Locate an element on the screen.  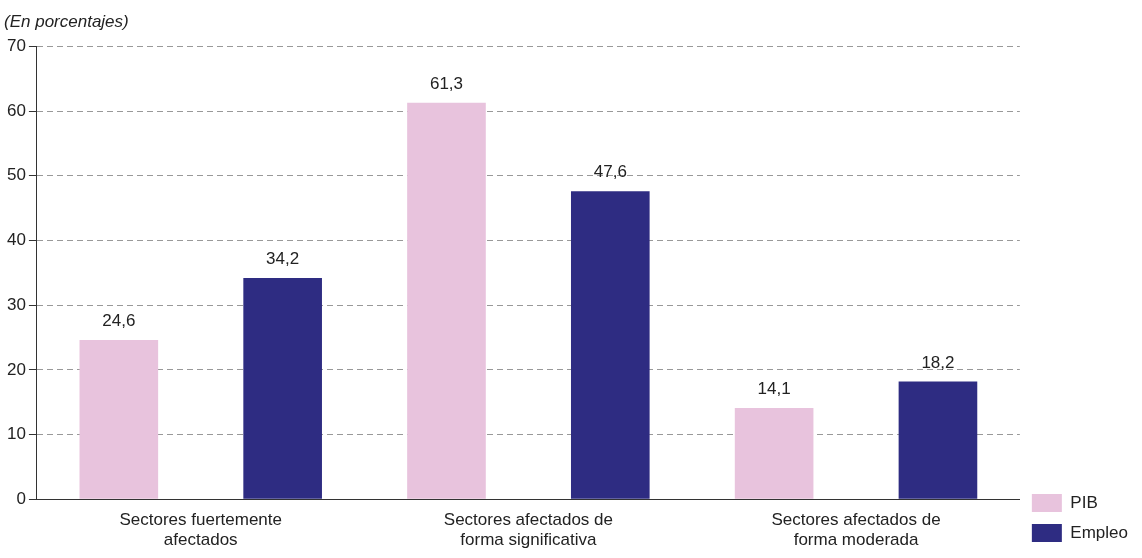
y-tick-label: 40 is located at coordinates (16, 240).